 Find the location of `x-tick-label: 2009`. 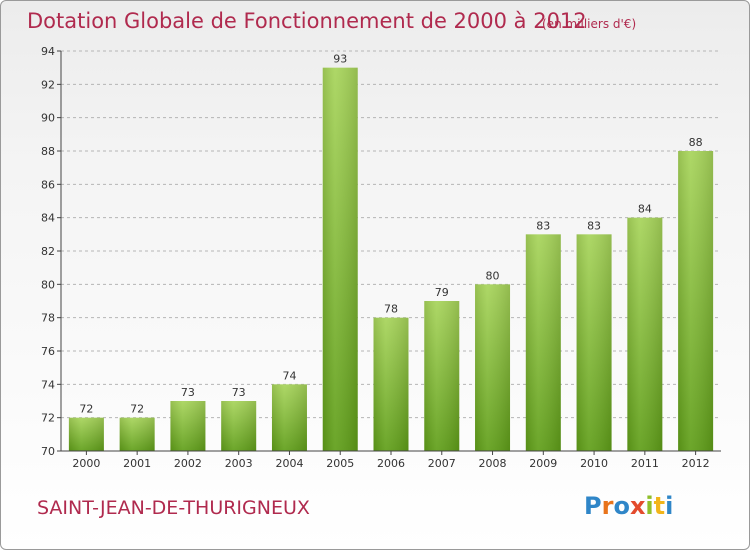

x-tick-label: 2009 is located at coordinates (543, 463).